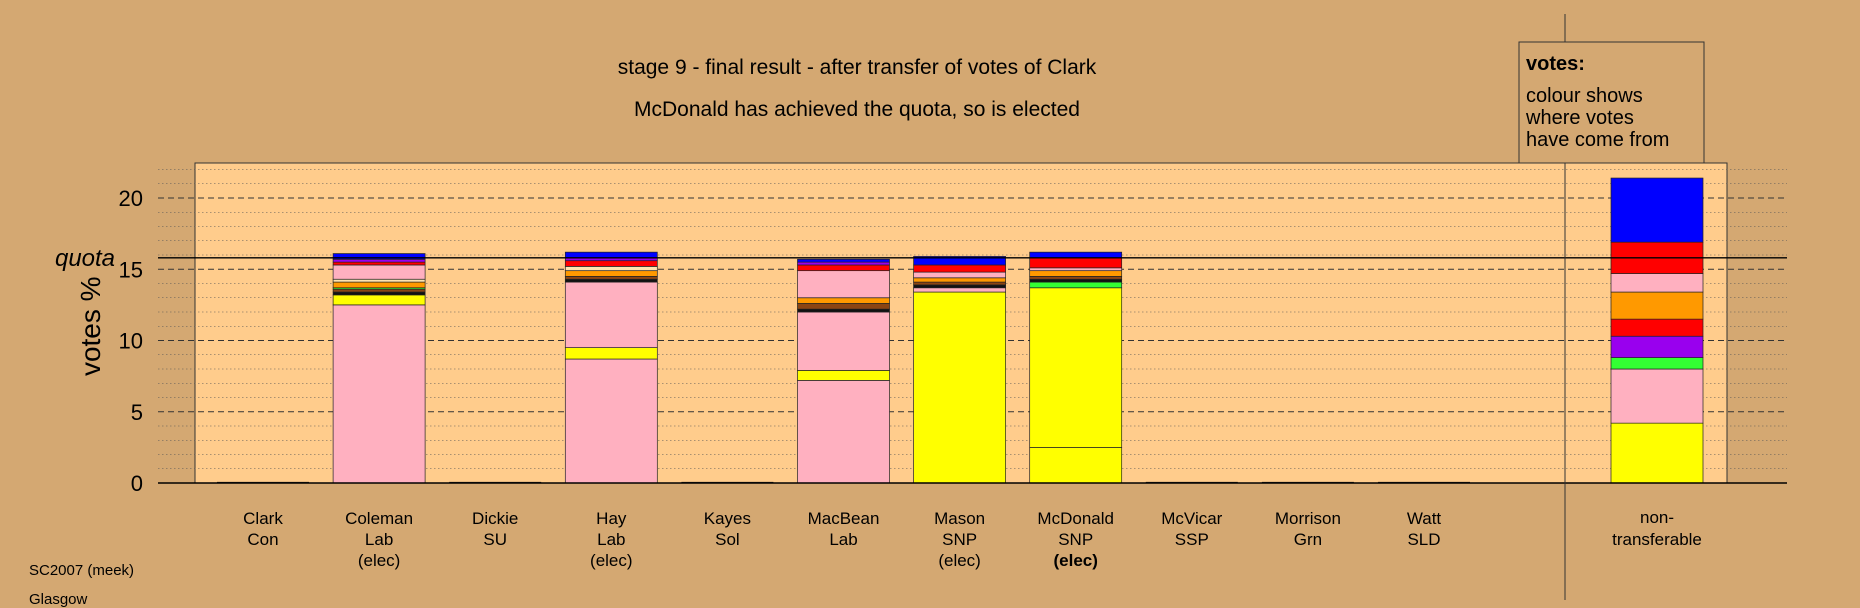 The image size is (1860, 608). I want to click on x-label-party: Sol, so click(727, 539).